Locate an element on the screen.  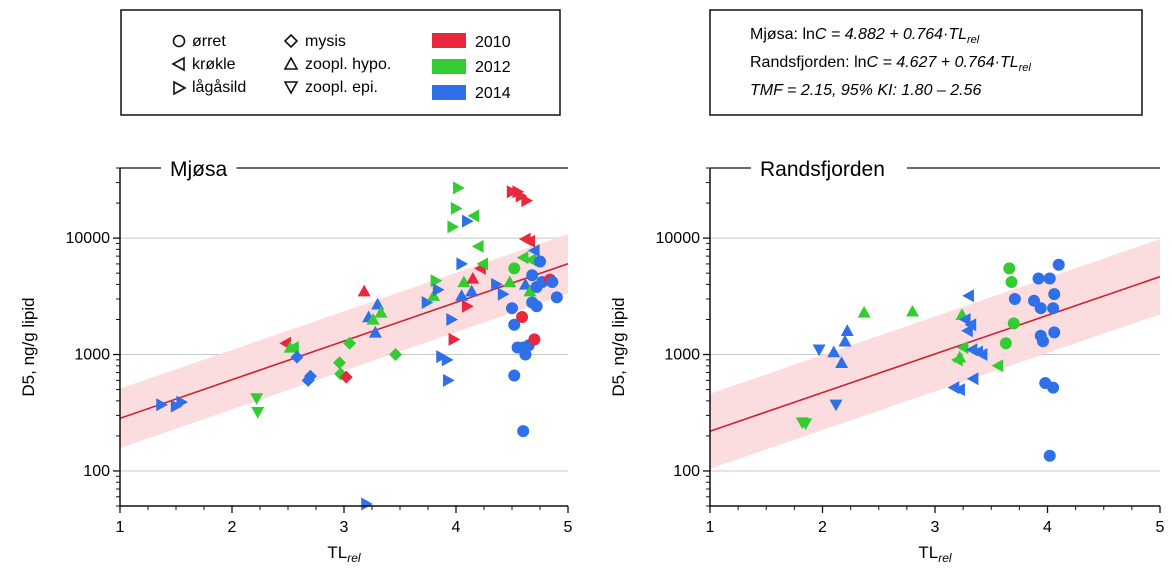
panel-title: Randsfjorden is located at coordinates (822, 169).